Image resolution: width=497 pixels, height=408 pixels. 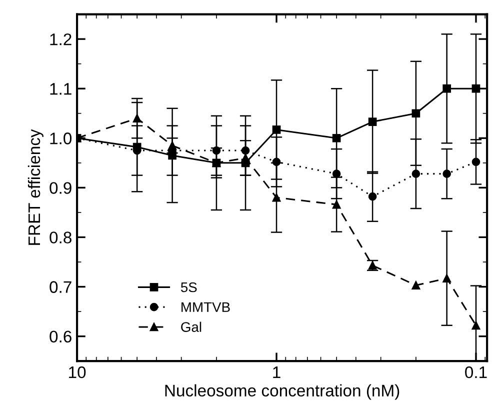 I want to click on x-axis-title: Nucleosome concentration (nM), so click(x=282, y=392).